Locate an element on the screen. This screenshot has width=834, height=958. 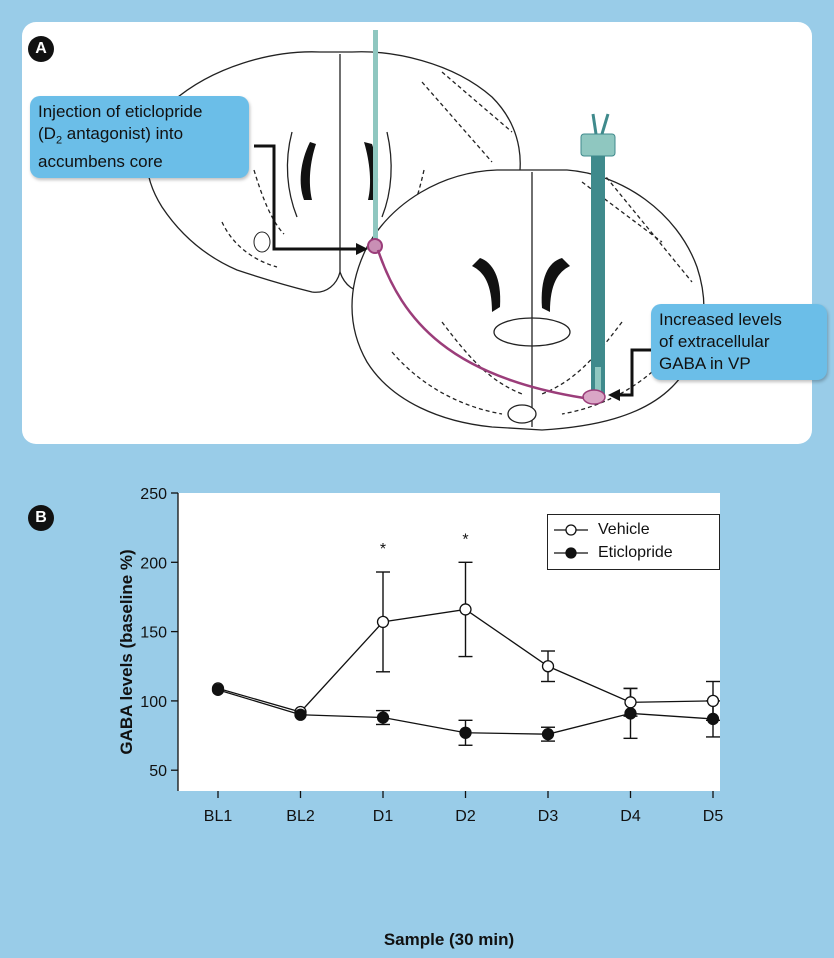
caudal-brain-section is located at coordinates (528, 300).